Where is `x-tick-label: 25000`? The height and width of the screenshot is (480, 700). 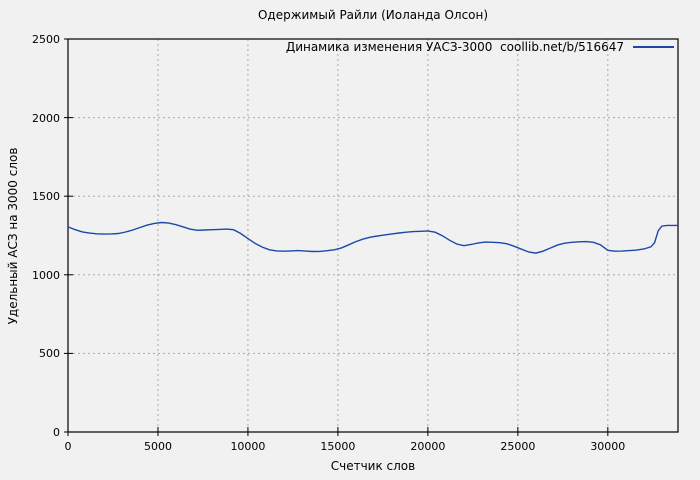 x-tick-label: 25000 is located at coordinates (518, 446).